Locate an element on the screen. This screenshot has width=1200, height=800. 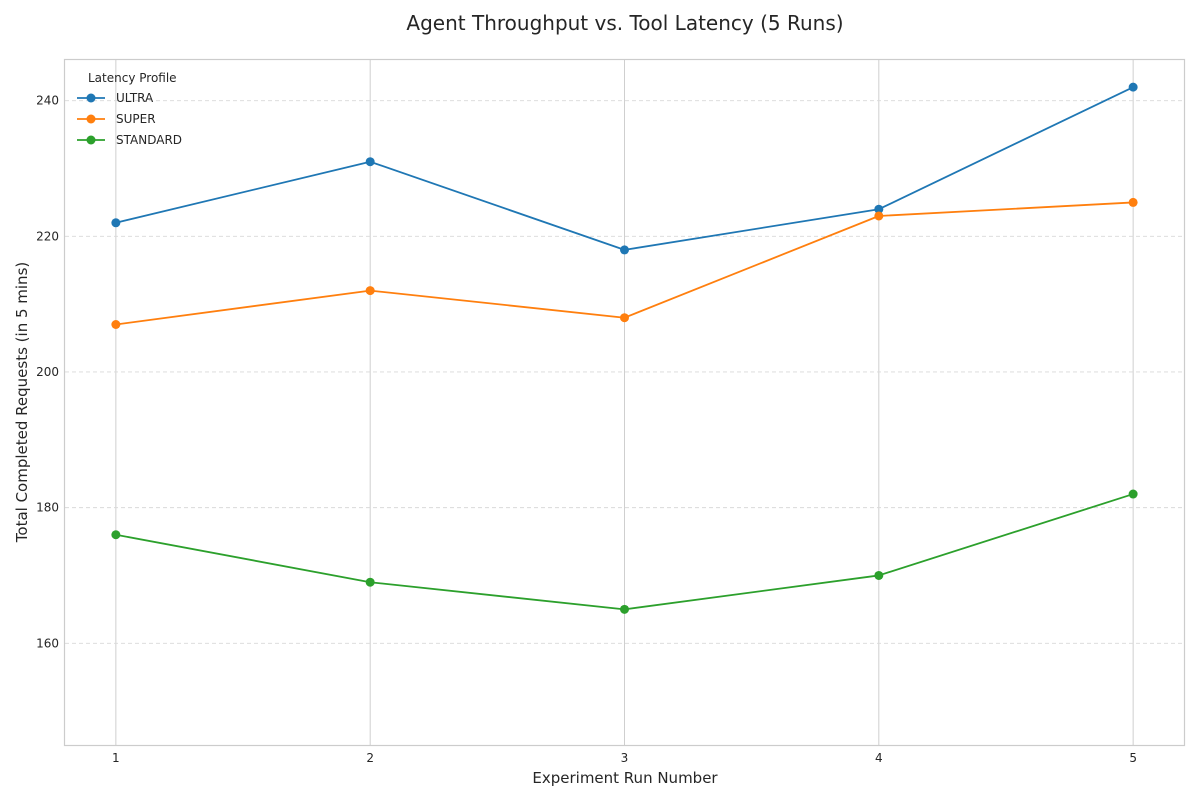
x-tick-label: 4 is located at coordinates (879, 758).